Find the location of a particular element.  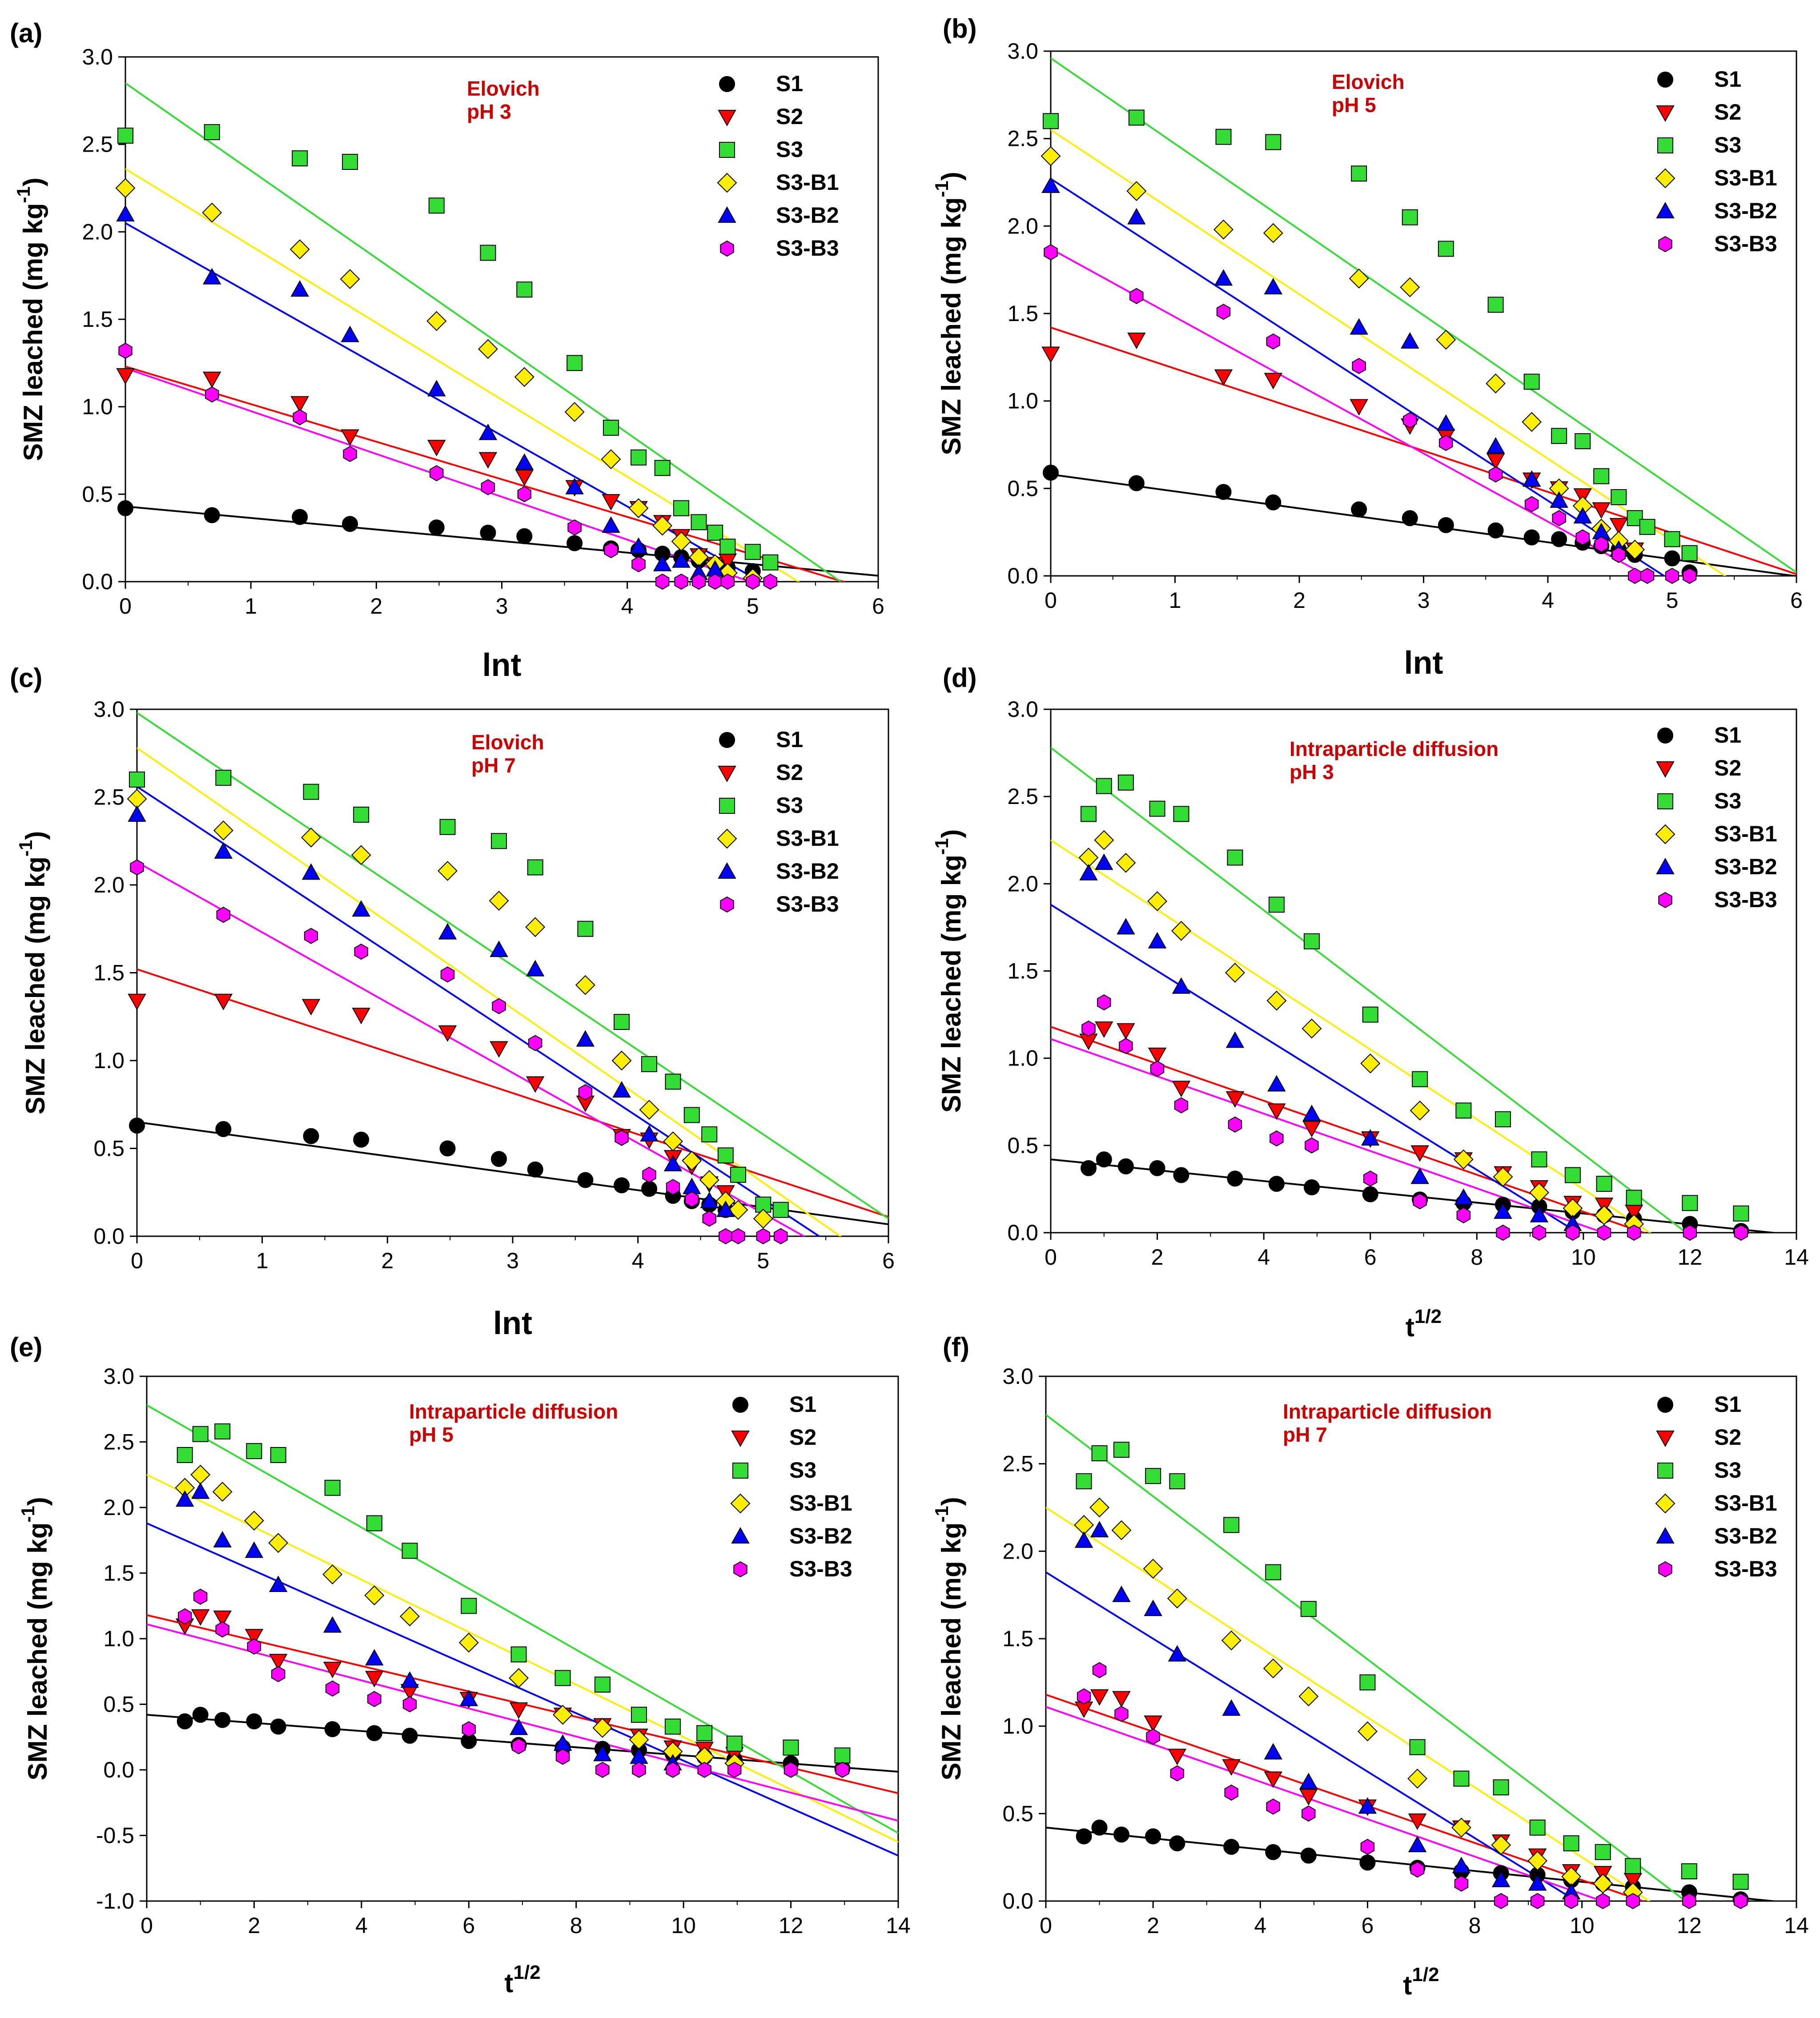

x-tick-label: 6 is located at coordinates (878, 606).